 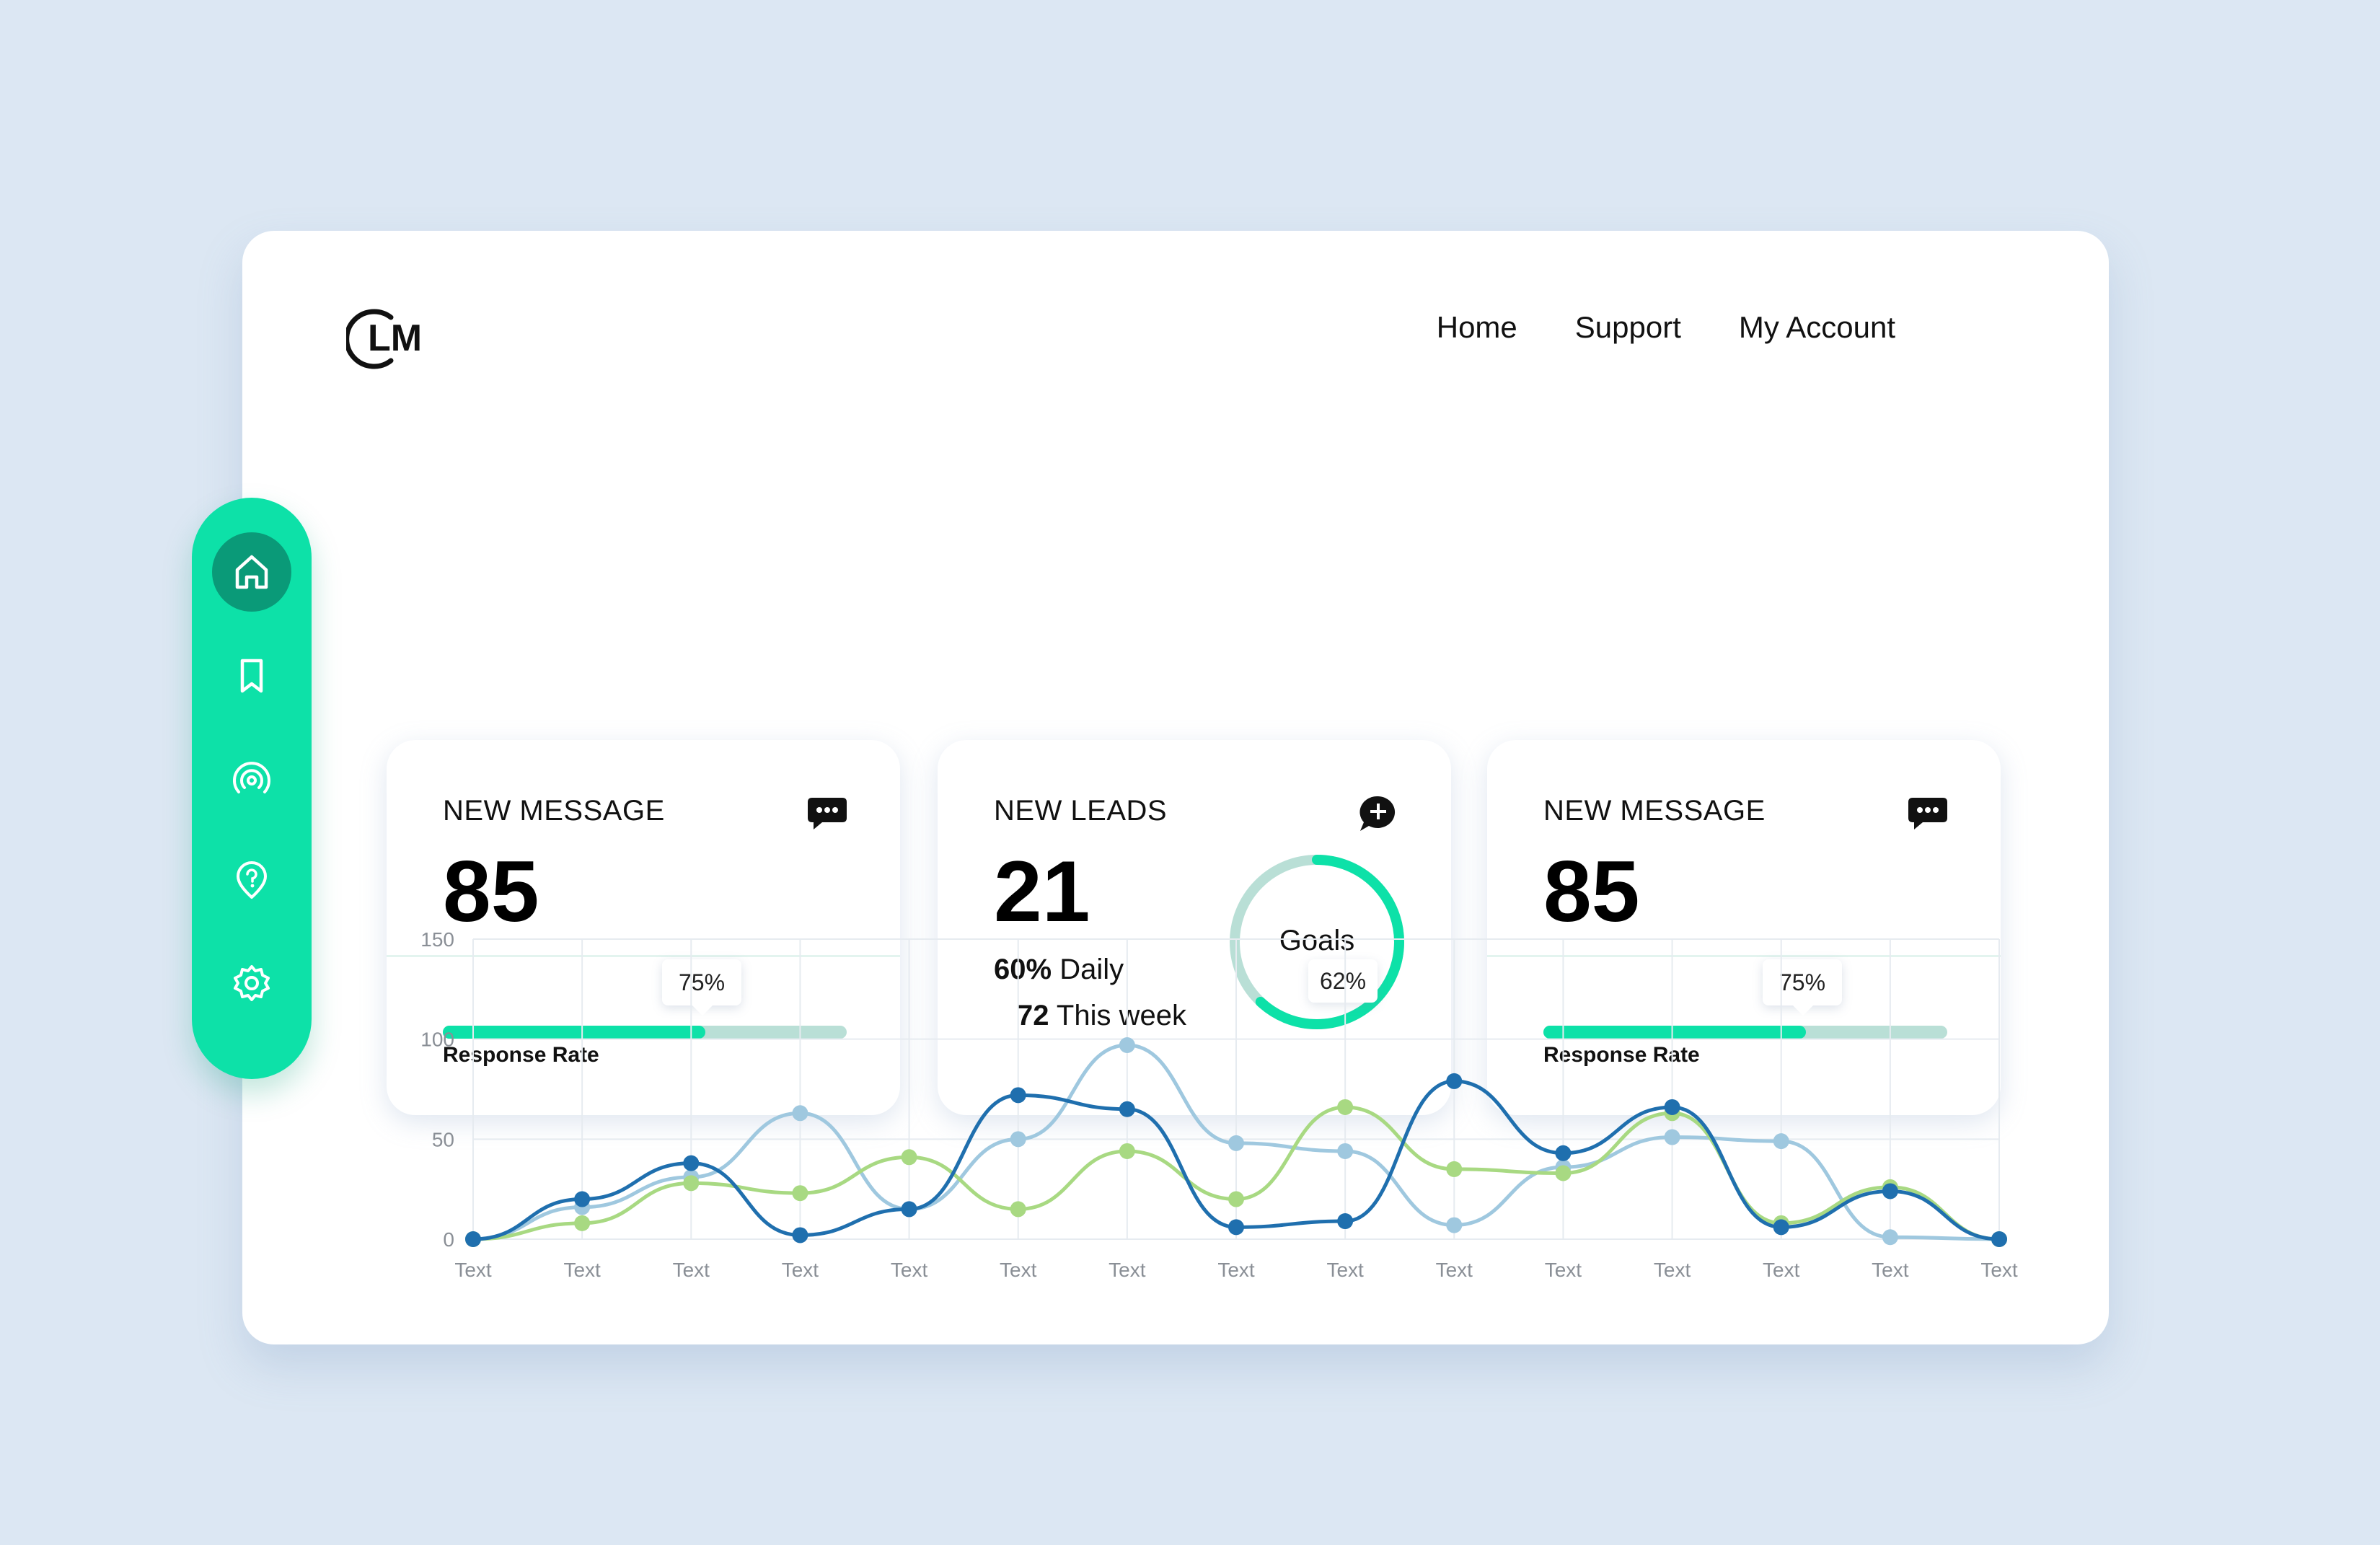 I want to click on y-tick-label: 150, so click(x=437, y=939).